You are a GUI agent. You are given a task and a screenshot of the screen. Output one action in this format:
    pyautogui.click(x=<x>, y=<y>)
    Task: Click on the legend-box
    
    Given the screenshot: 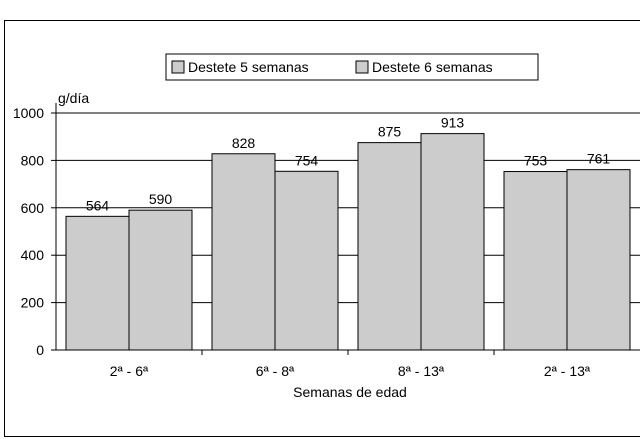 What is the action you would take?
    pyautogui.click(x=352, y=67)
    